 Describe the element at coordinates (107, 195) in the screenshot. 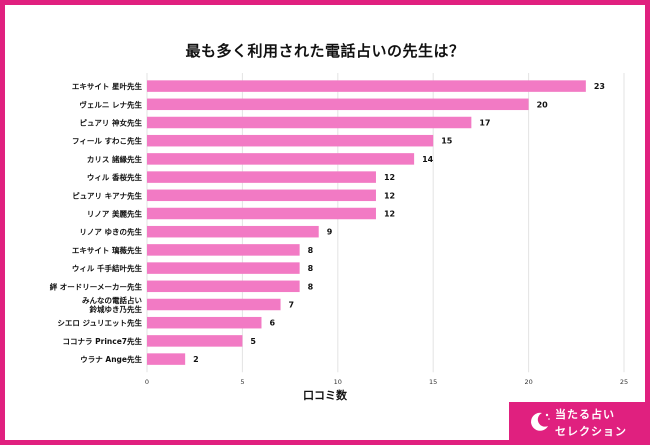

I see `category-label: ピュアリ キアナ先生` at that location.